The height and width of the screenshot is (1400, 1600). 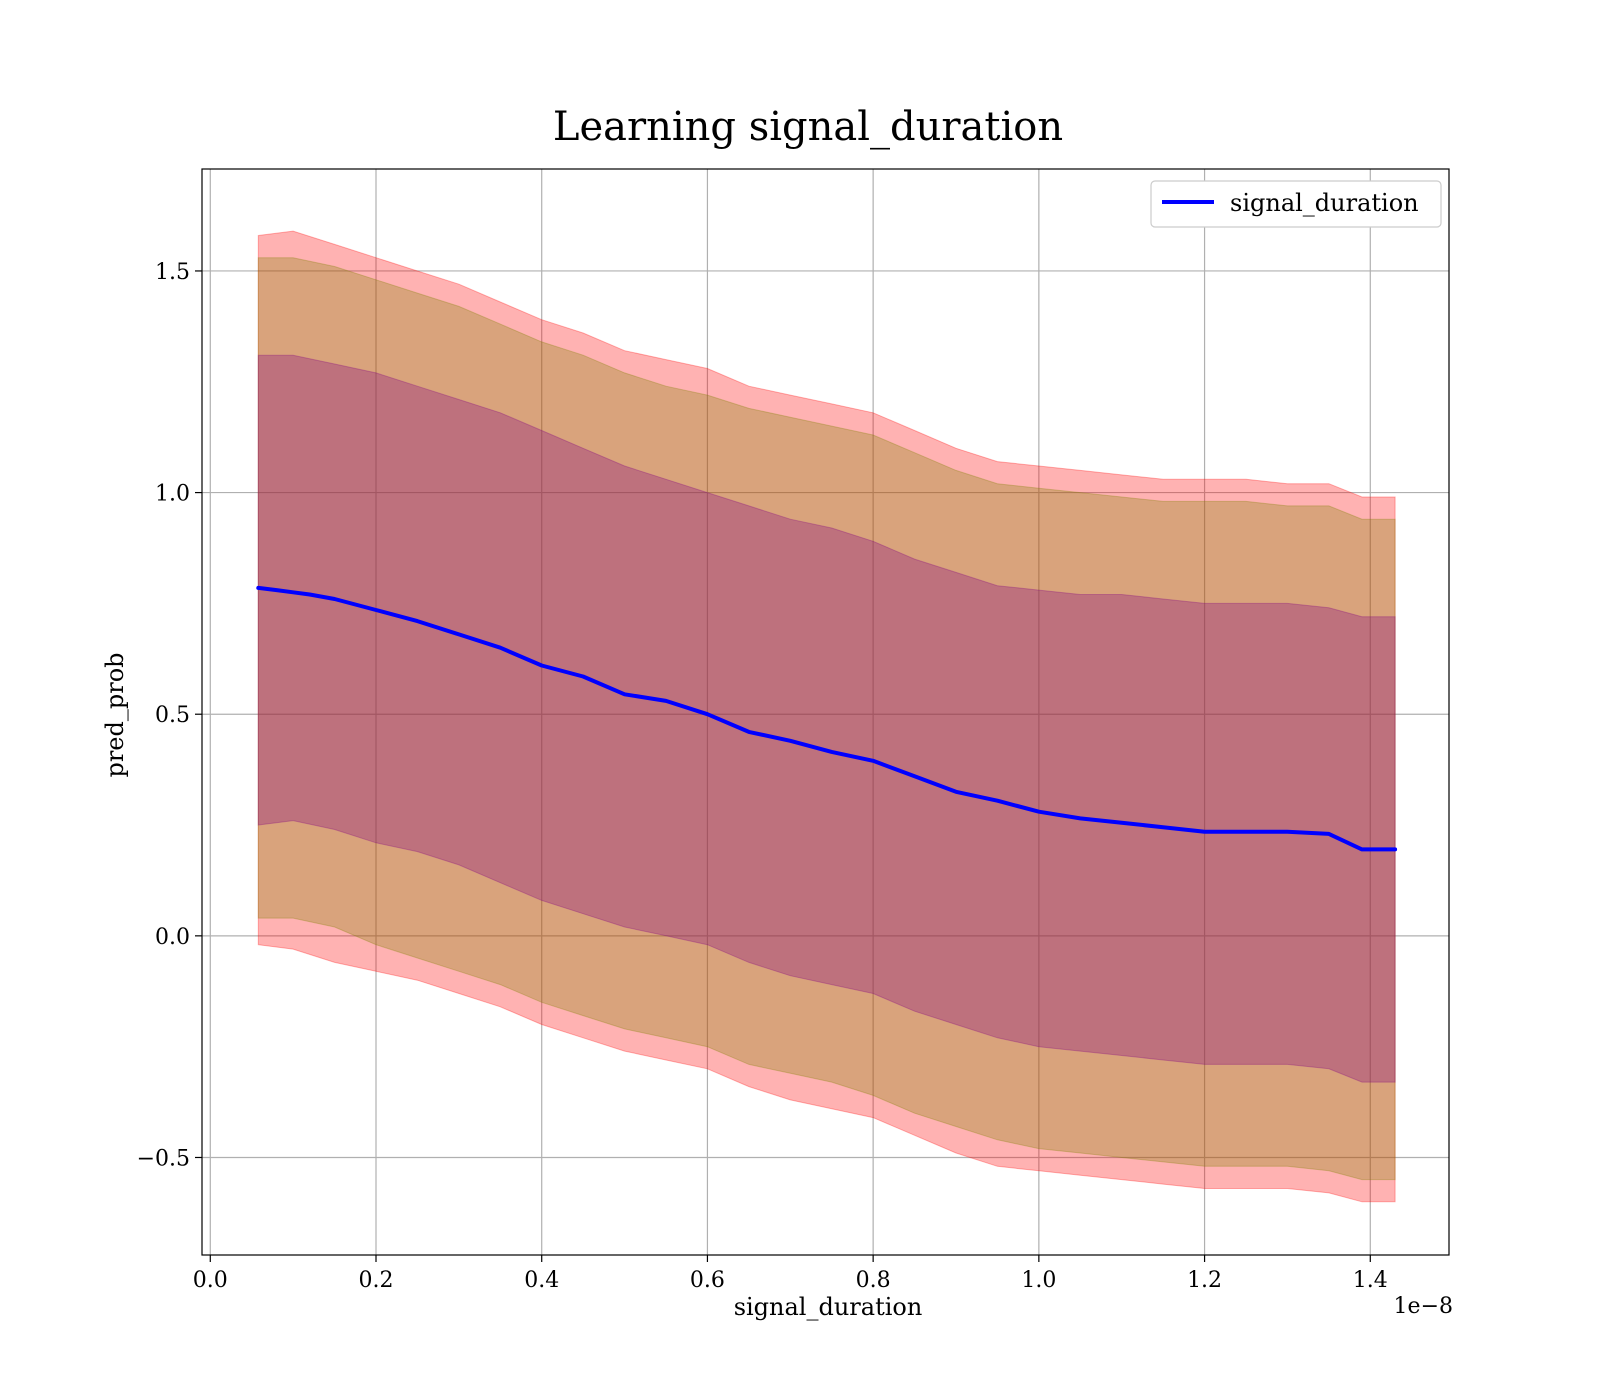 I want to click on y-tick-label: 0.0, so click(x=172, y=937).